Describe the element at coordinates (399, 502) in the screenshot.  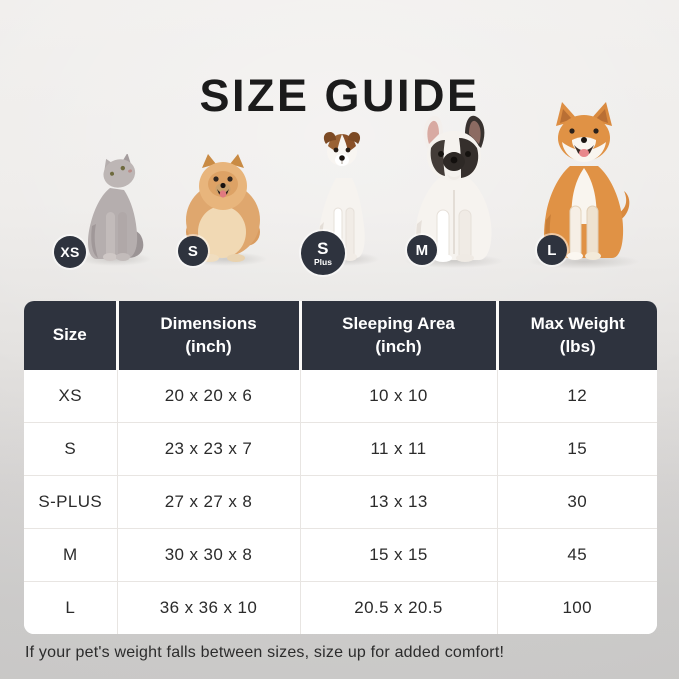
I see `cell-sleeping-area: 13 x 13` at that location.